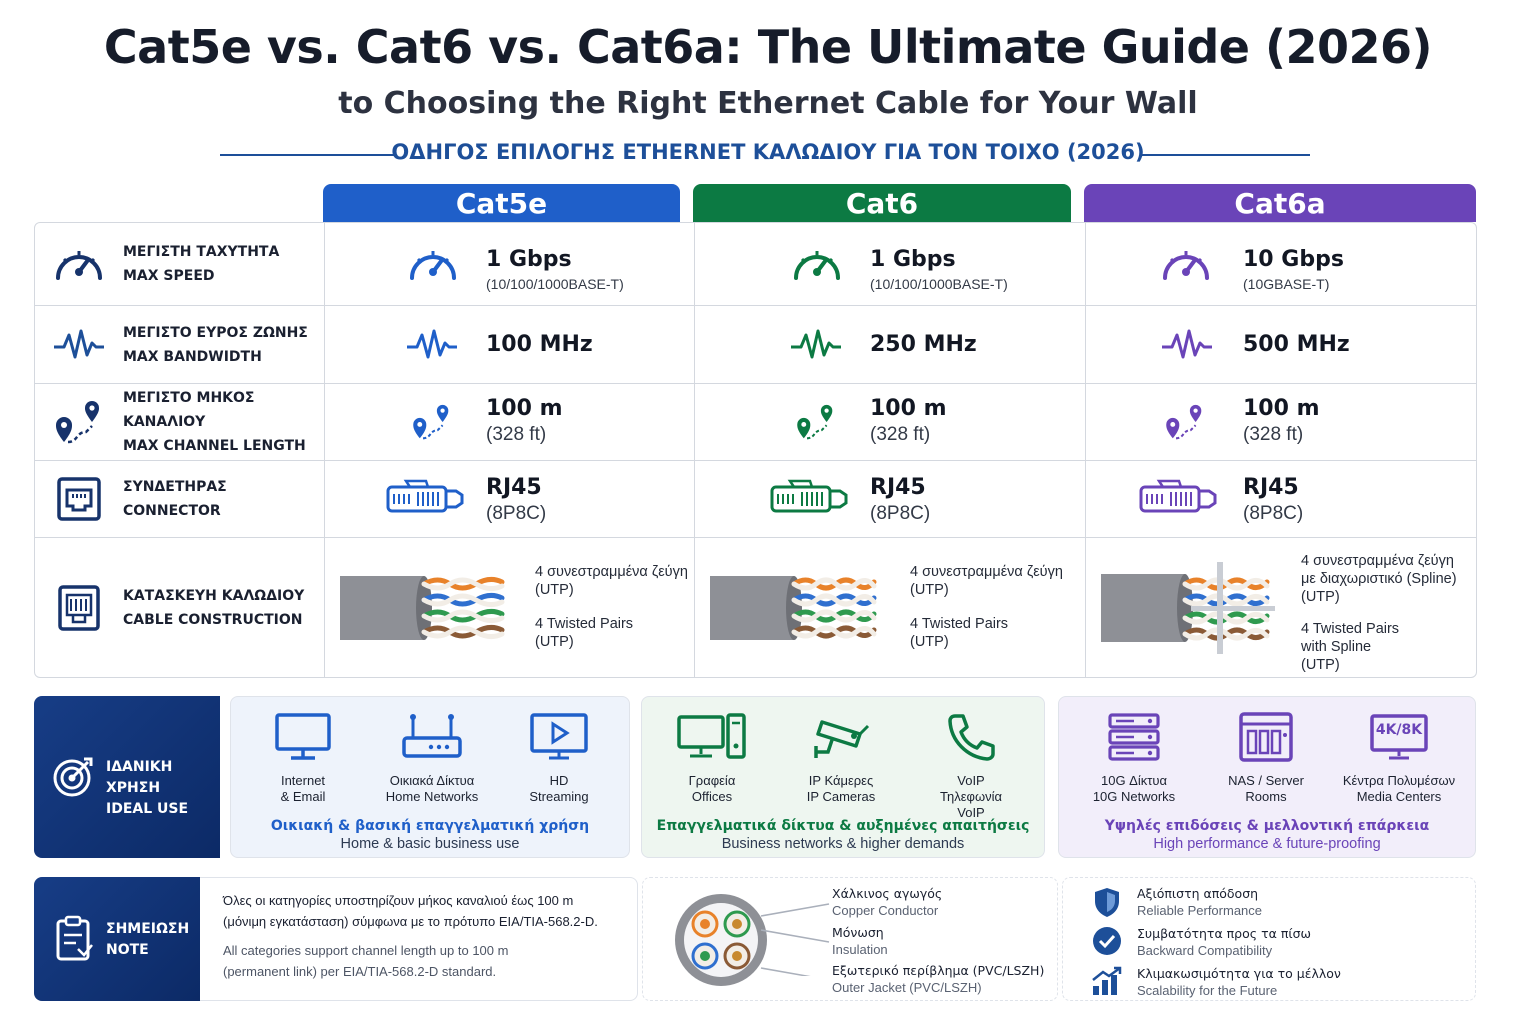 The width and height of the screenshot is (1536, 1024). Describe the element at coordinates (841, 737) in the screenshot. I see `security-camera-icon` at that location.